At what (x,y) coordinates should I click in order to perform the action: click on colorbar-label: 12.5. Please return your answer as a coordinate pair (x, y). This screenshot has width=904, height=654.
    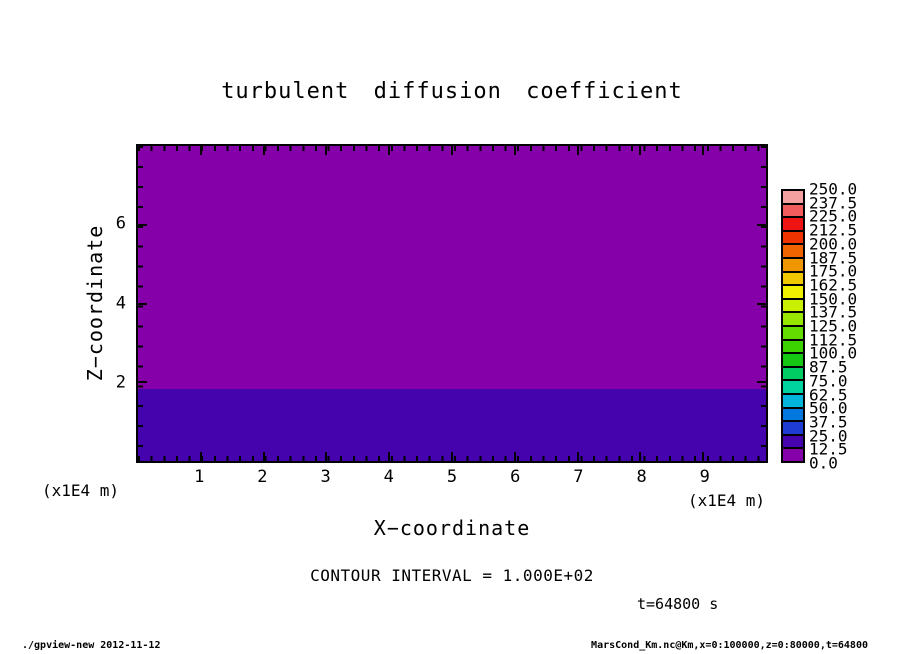
    Looking at the image, I should click on (828, 449).